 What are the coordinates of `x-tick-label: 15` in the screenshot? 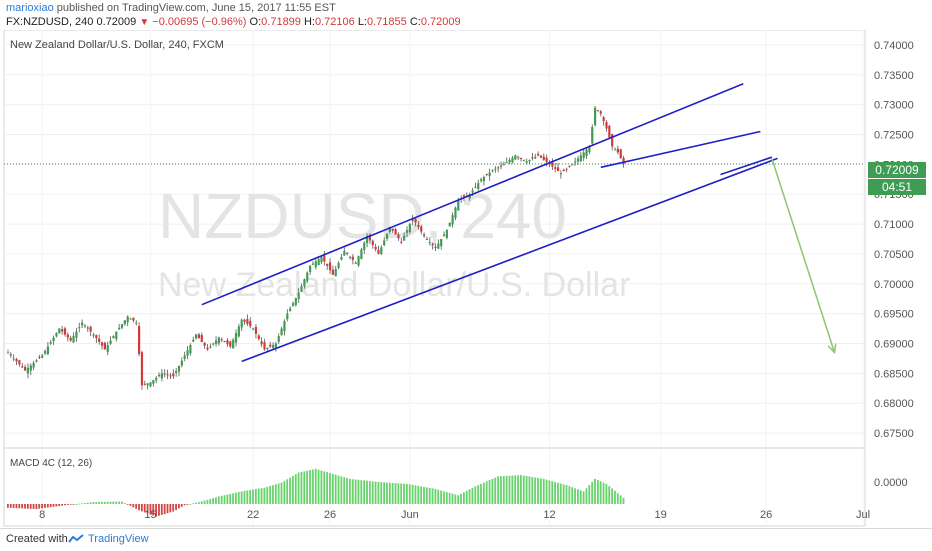 It's located at (150, 515).